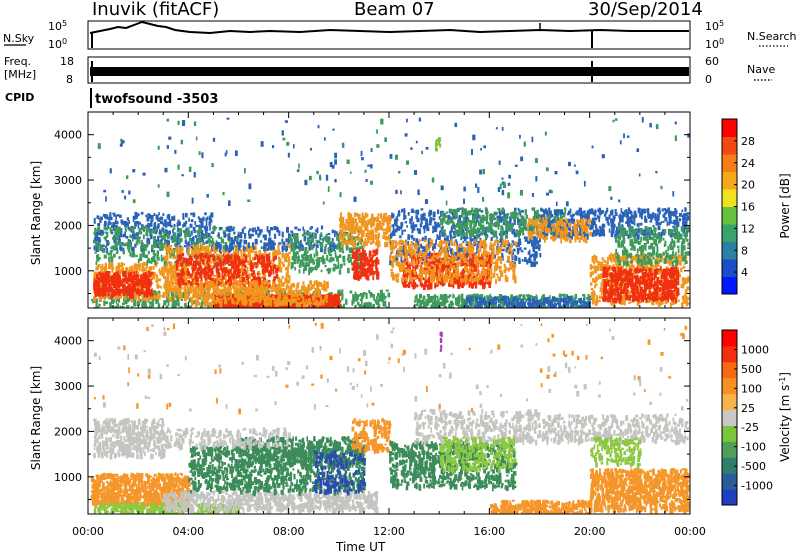 This screenshot has width=800, height=554. Describe the element at coordinates (67, 61) in the screenshot. I see `freq-left-tick-label: 18` at that location.